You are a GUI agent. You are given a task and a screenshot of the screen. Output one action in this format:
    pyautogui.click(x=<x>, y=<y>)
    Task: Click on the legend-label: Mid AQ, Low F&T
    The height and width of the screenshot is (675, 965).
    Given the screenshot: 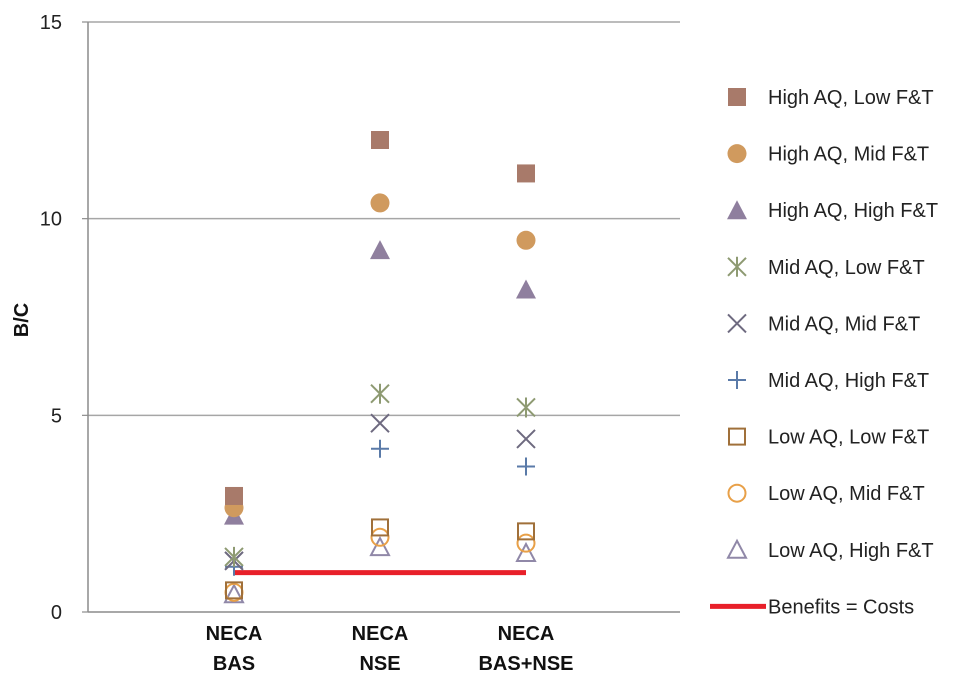 What is the action you would take?
    pyautogui.click(x=846, y=268)
    